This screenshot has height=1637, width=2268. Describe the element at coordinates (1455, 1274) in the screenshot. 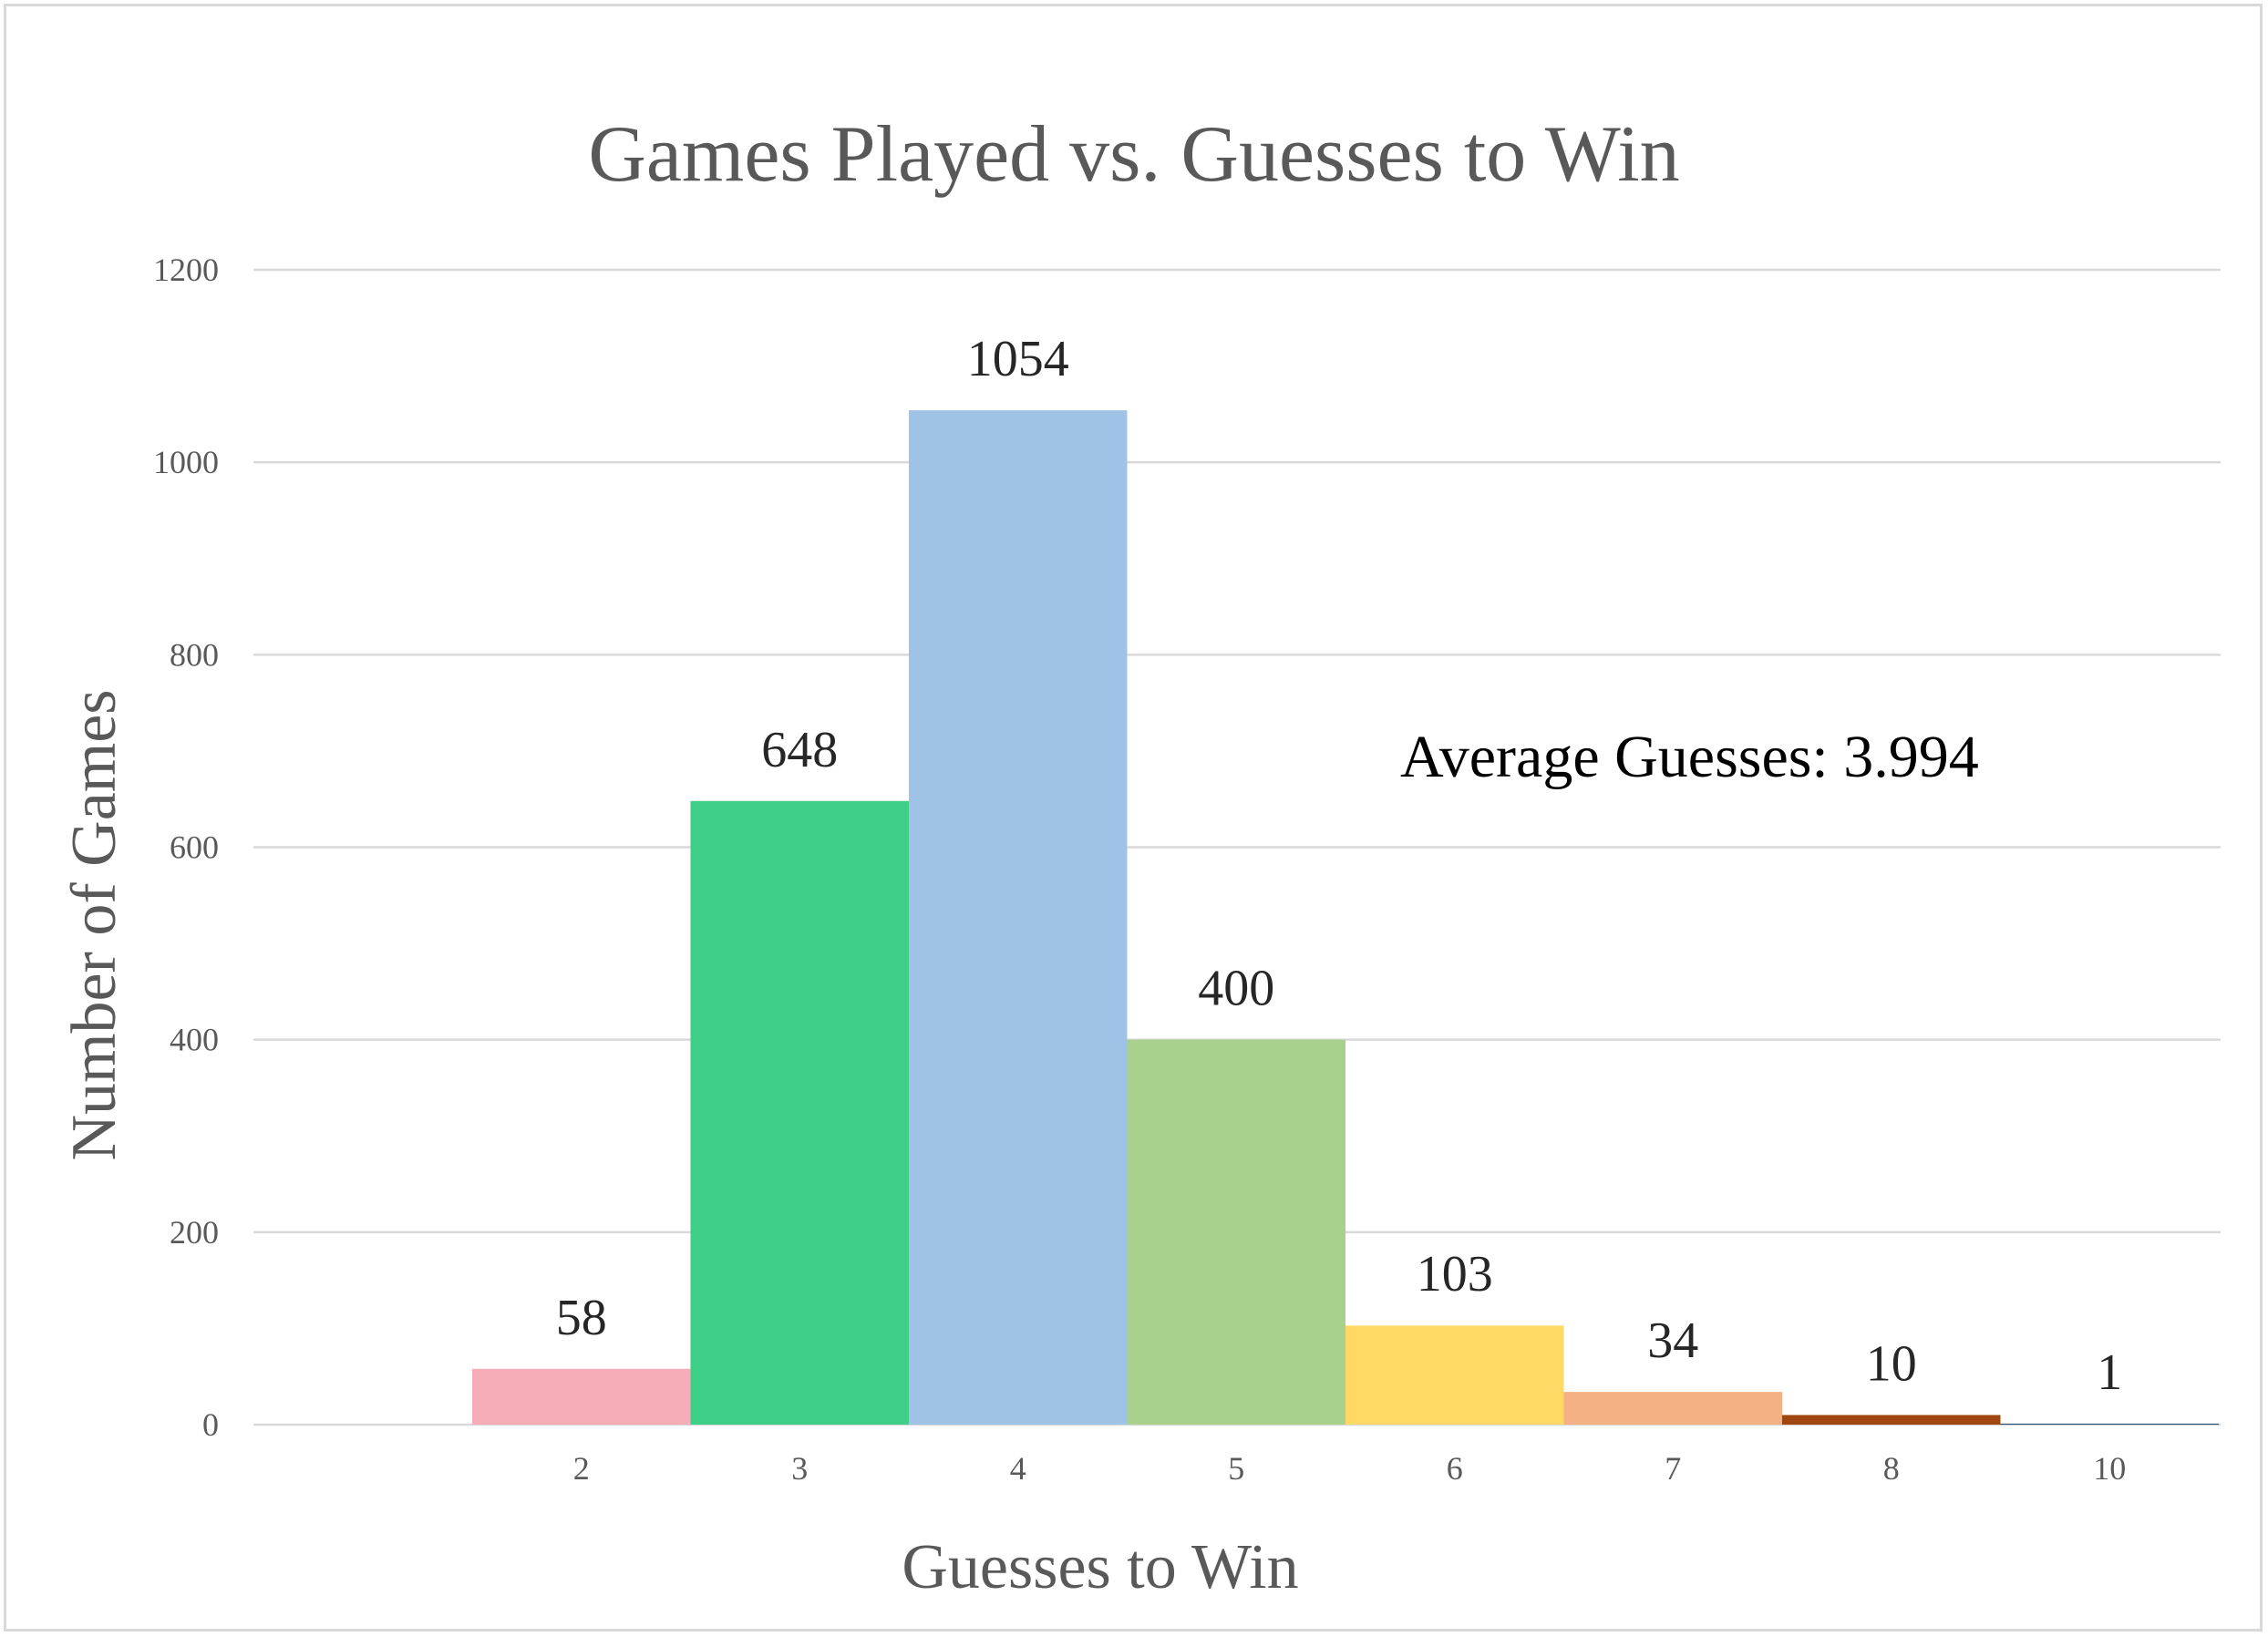

I see `data-label-6: 103` at that location.